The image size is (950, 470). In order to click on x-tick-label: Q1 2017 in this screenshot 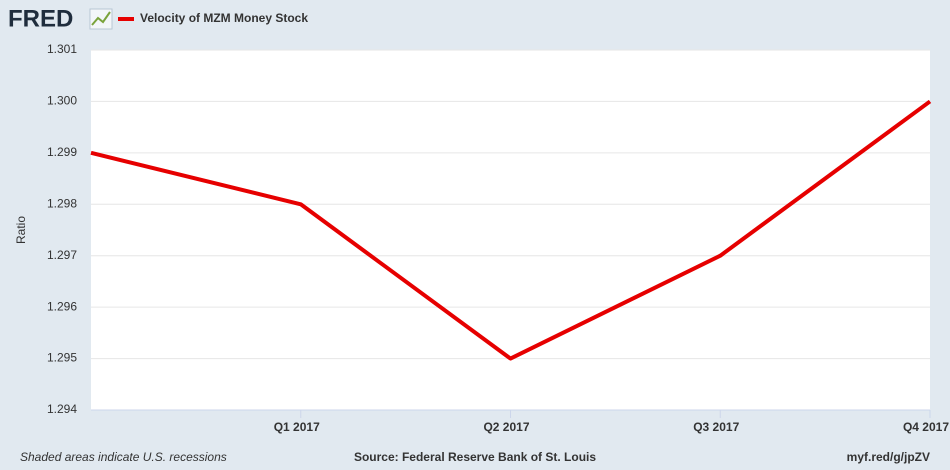, I will do `click(297, 427)`.